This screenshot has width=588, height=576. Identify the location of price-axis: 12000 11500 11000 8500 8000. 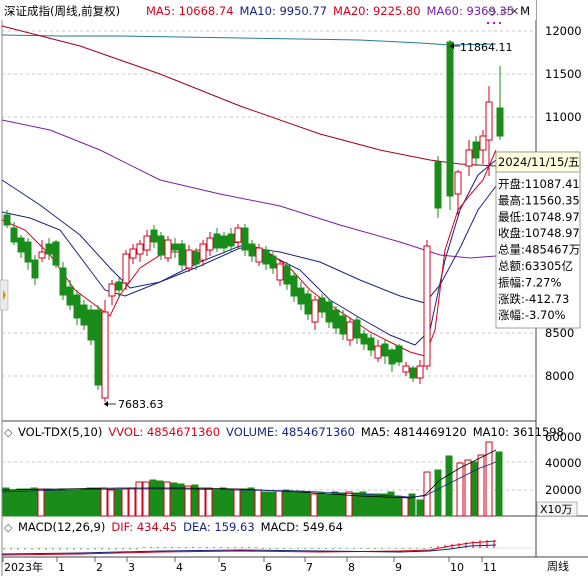
(563, 203).